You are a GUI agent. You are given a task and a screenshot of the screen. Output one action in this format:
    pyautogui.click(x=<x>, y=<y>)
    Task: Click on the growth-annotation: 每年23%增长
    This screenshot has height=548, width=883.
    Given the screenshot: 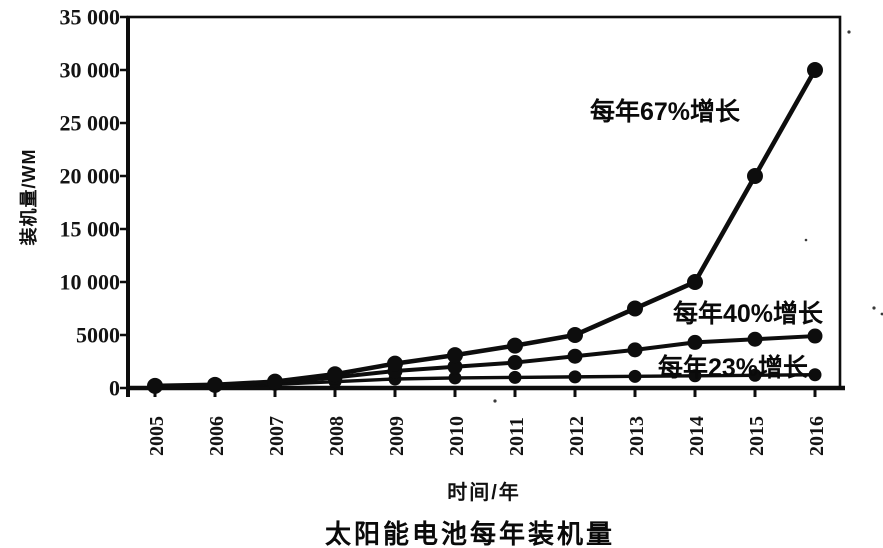 What is the action you would take?
    pyautogui.click(x=733, y=367)
    